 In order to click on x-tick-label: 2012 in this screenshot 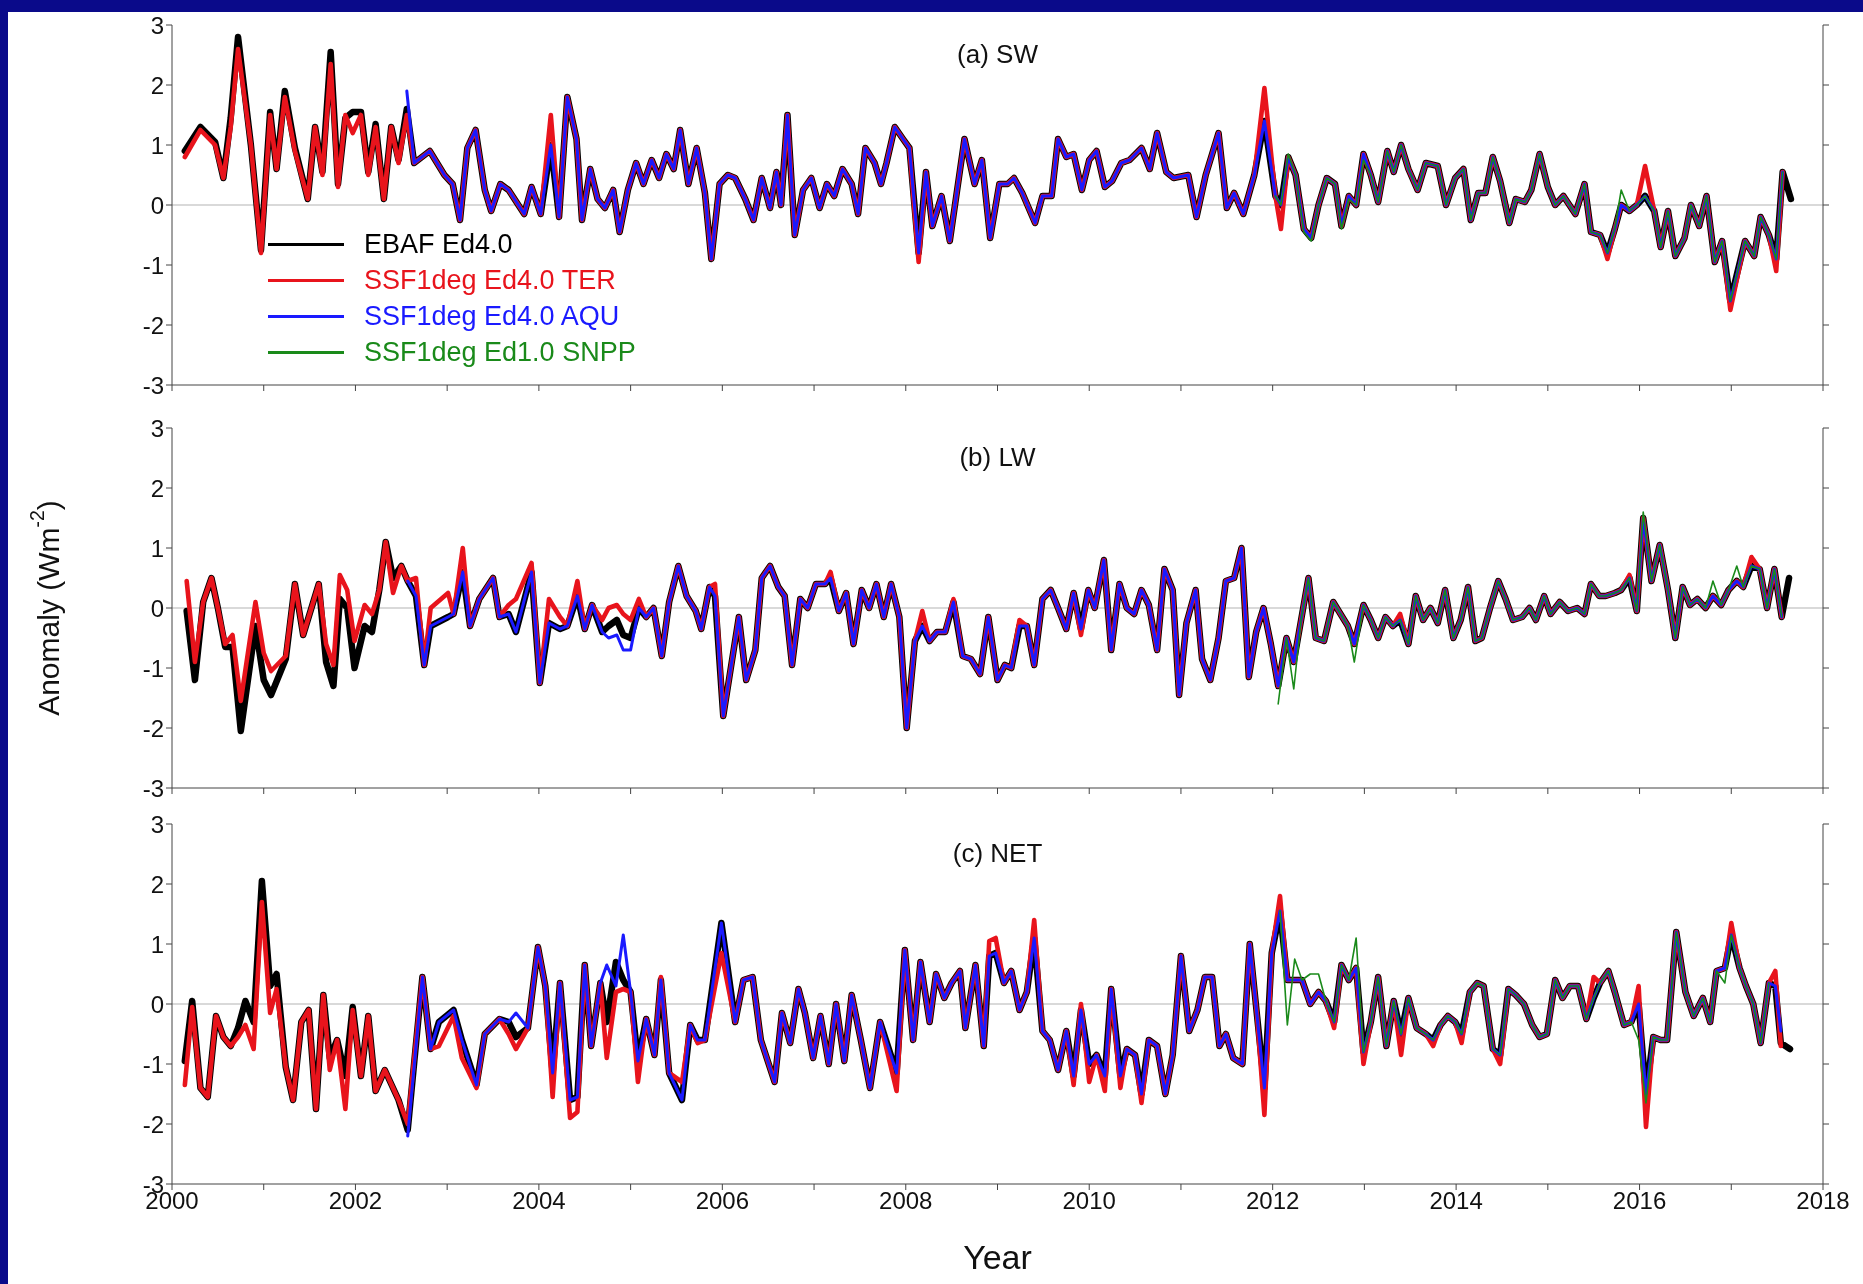, I will do `click(1272, 1201)`.